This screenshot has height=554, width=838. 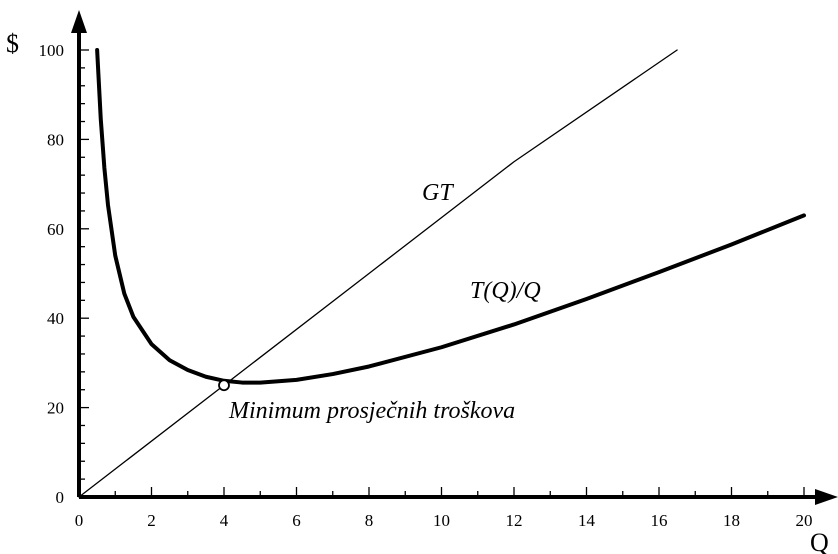 What do you see at coordinates (55, 229) in the screenshot?
I see `y-tick-label: 60` at bounding box center [55, 229].